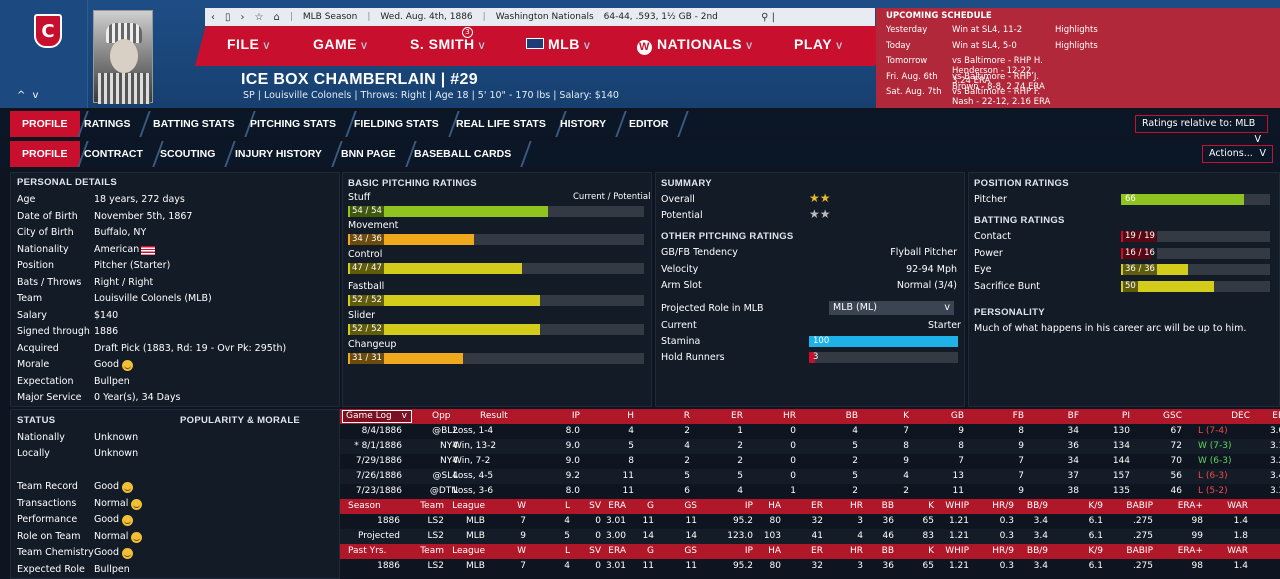  What do you see at coordinates (686, 416) in the screenshot?
I see `gamelog-col-header: R` at bounding box center [686, 416].